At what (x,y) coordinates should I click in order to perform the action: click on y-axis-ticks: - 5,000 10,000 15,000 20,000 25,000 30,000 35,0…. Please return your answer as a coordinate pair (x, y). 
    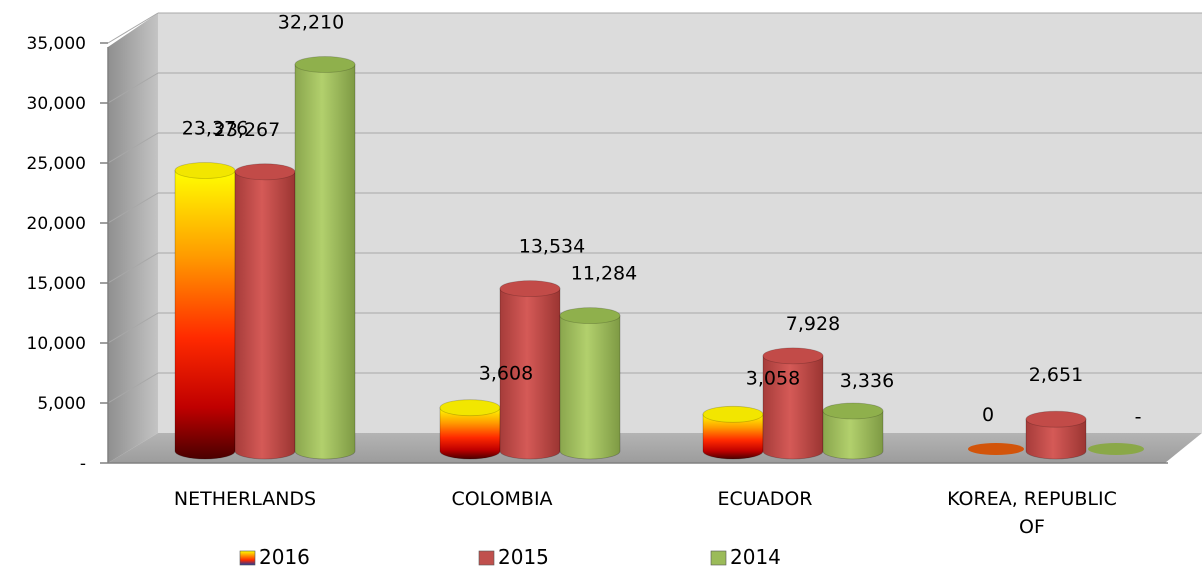
    Looking at the image, I should click on (67, 254).